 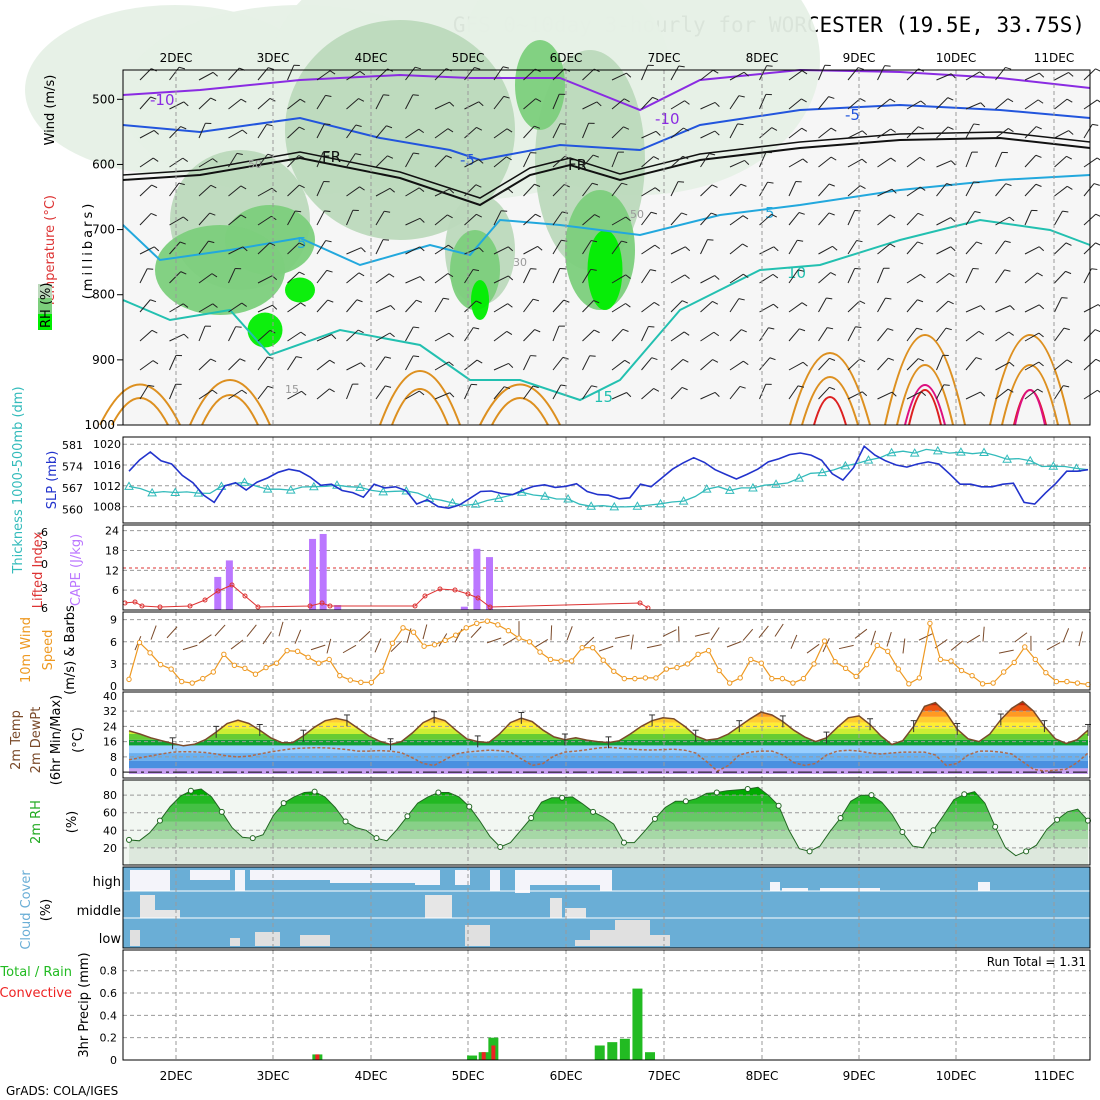 I want to click on top-date-label-9: 11DEC, so click(x=1054, y=58).